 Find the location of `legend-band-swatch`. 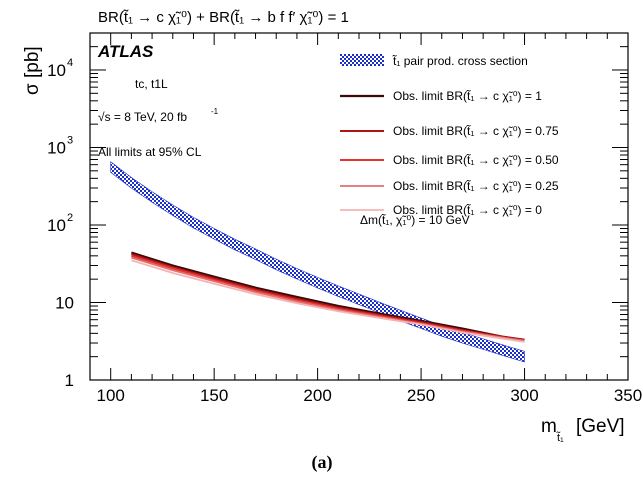

legend-band-swatch is located at coordinates (362, 60).